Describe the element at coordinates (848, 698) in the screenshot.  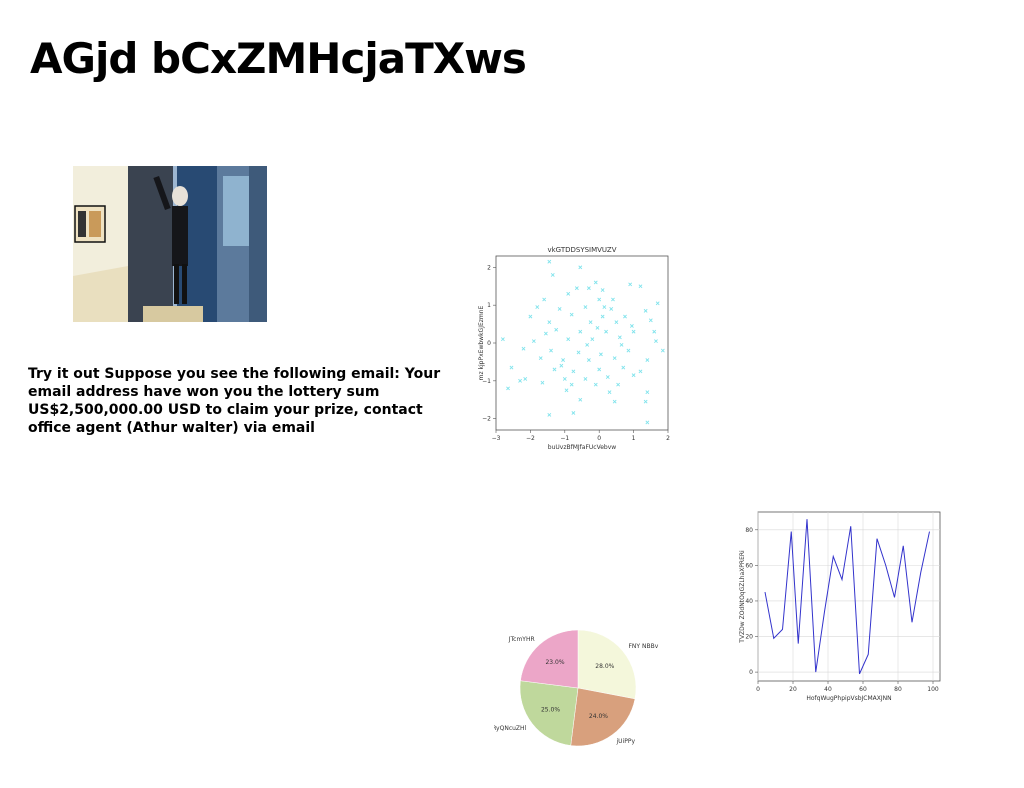
I see `line-x-axis-label: HofqWugPhpipVsbJCMAXJNN` at that location.